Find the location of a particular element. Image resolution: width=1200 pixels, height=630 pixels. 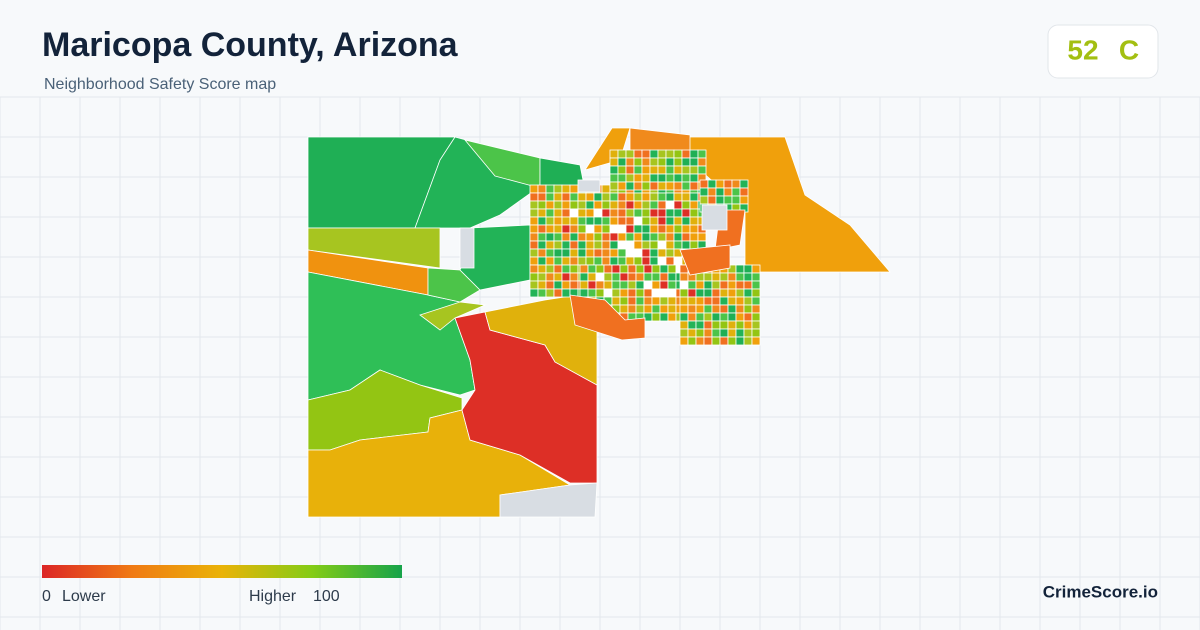

score-box is located at coordinates (1103, 51).